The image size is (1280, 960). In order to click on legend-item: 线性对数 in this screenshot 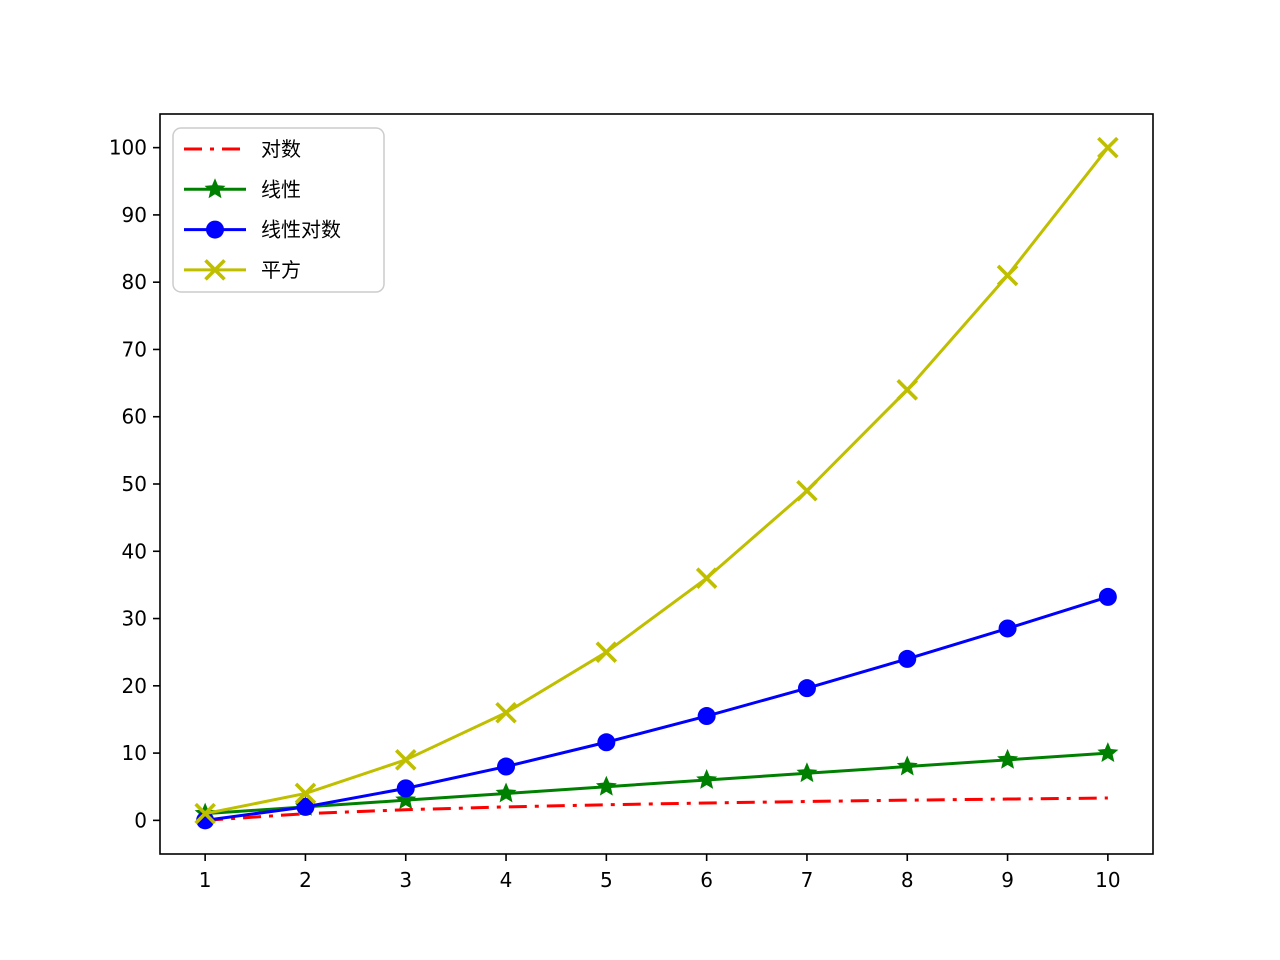, I will do `click(262, 230)`.